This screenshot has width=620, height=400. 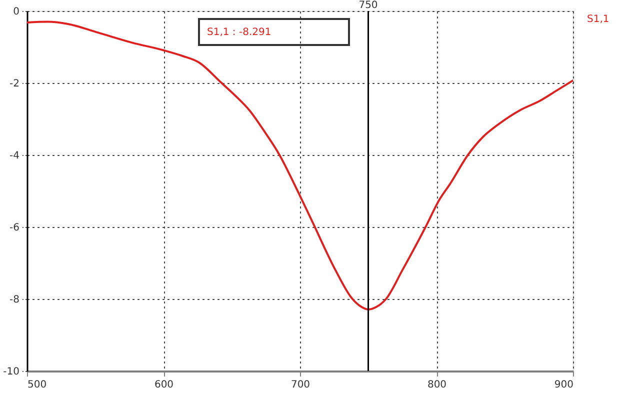 I want to click on annotation: S1,1 : -8.291, so click(x=239, y=32).